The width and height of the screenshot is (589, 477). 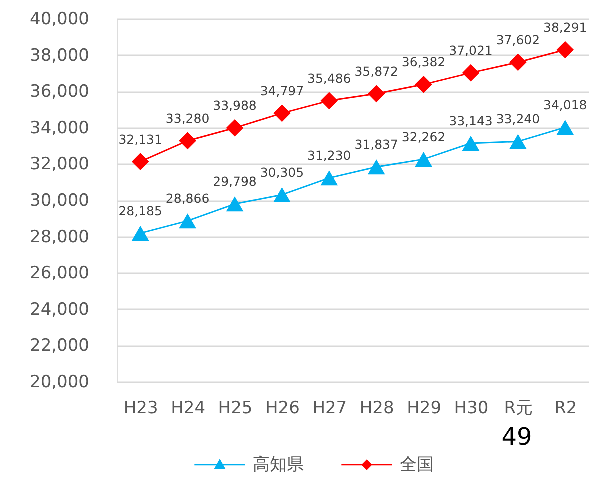 I want to click on x-tick-label: R元, so click(x=519, y=408).